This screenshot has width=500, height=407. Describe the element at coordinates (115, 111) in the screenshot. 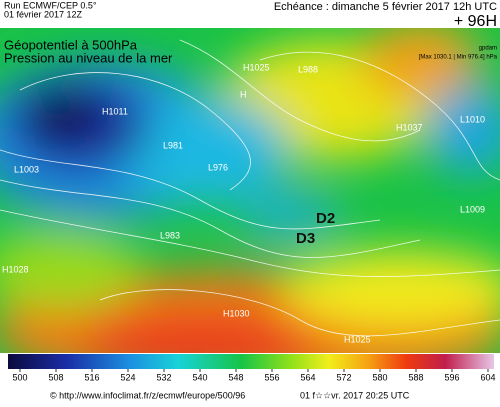

I see `map-label: H1011` at that location.